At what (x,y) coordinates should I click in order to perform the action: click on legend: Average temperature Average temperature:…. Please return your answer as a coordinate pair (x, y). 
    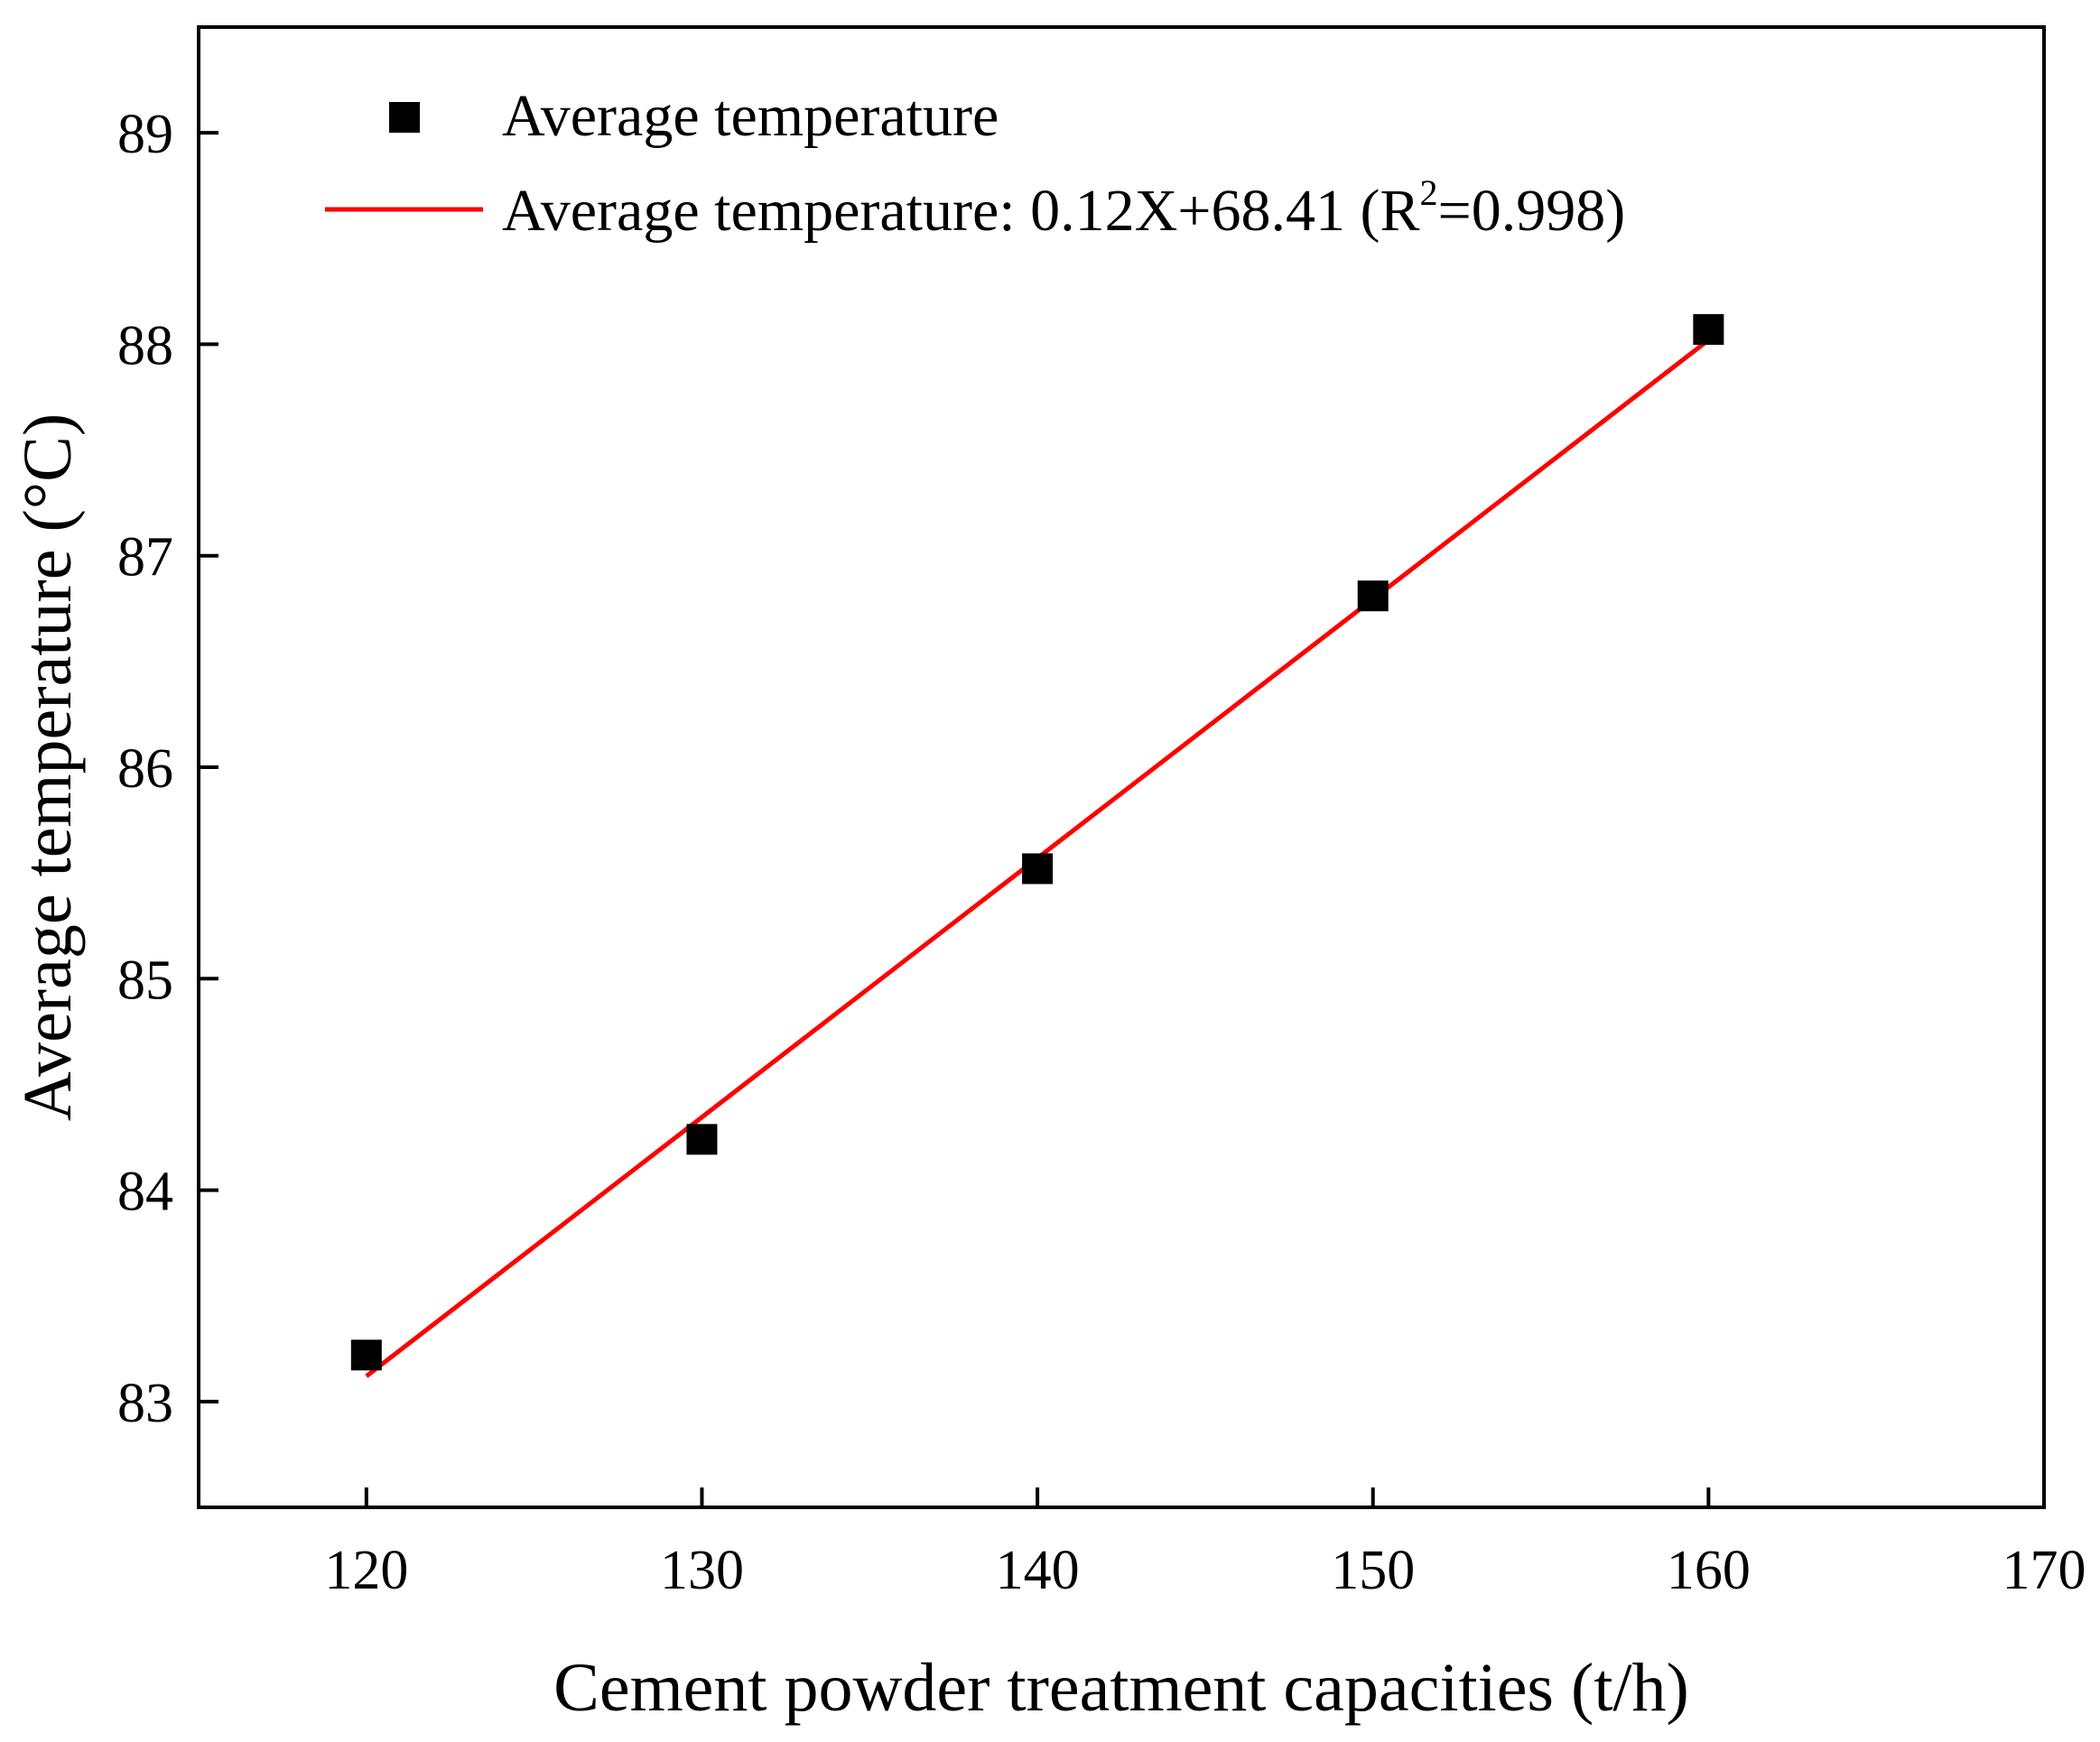
    Looking at the image, I should click on (975, 163).